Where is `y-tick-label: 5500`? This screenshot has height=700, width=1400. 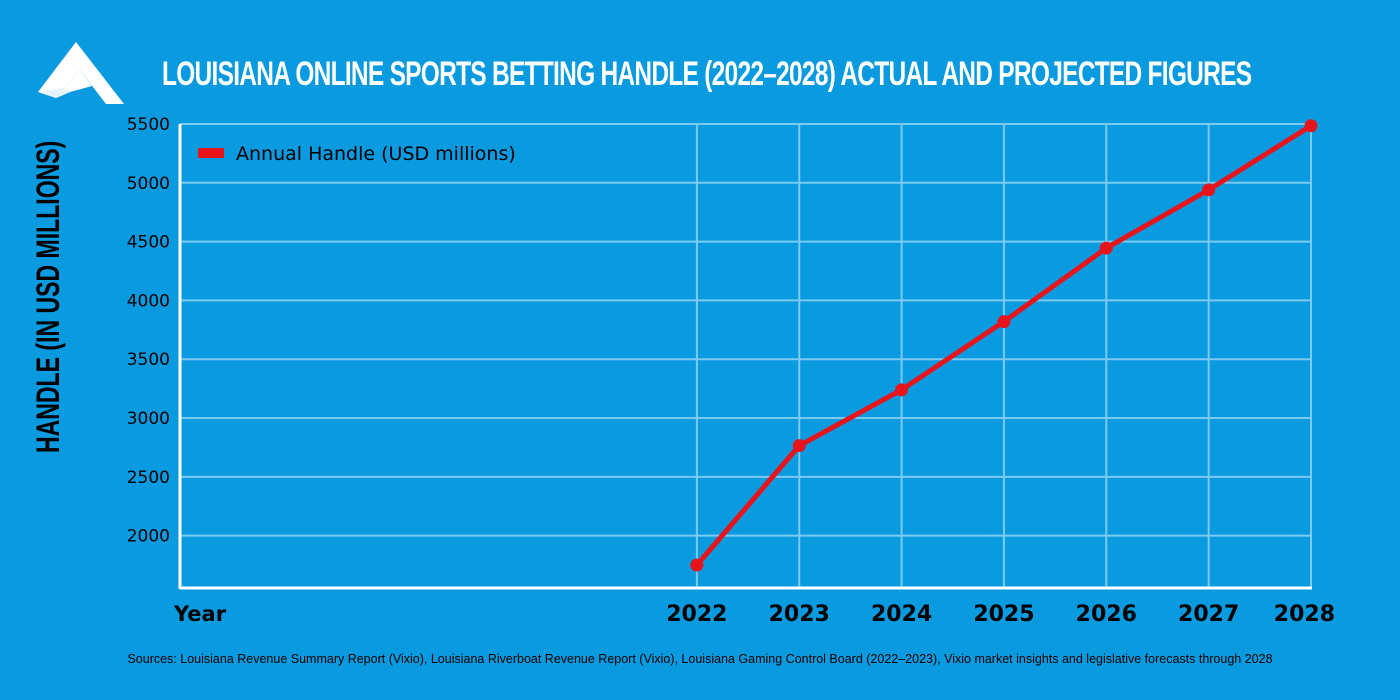 y-tick-label: 5500 is located at coordinates (148, 125).